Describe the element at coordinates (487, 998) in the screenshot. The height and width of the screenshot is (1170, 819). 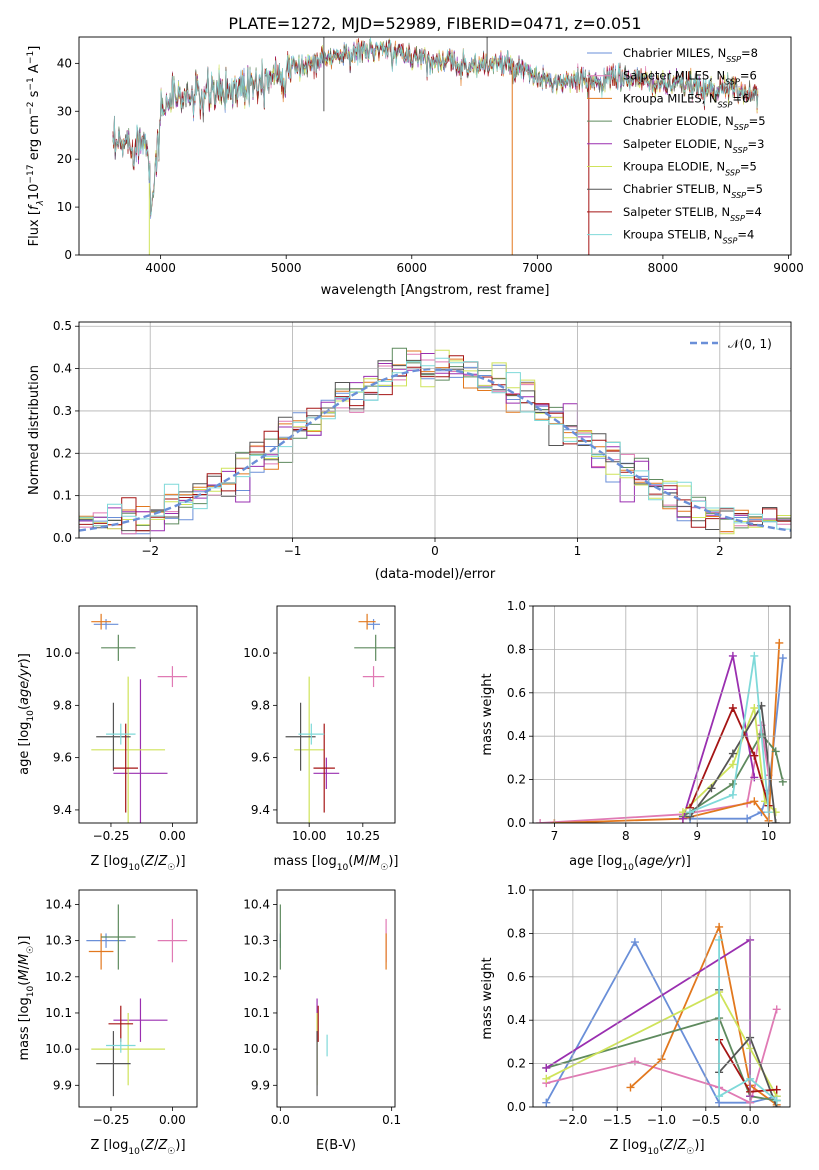
I see `y-axis-label: mass weight` at that location.